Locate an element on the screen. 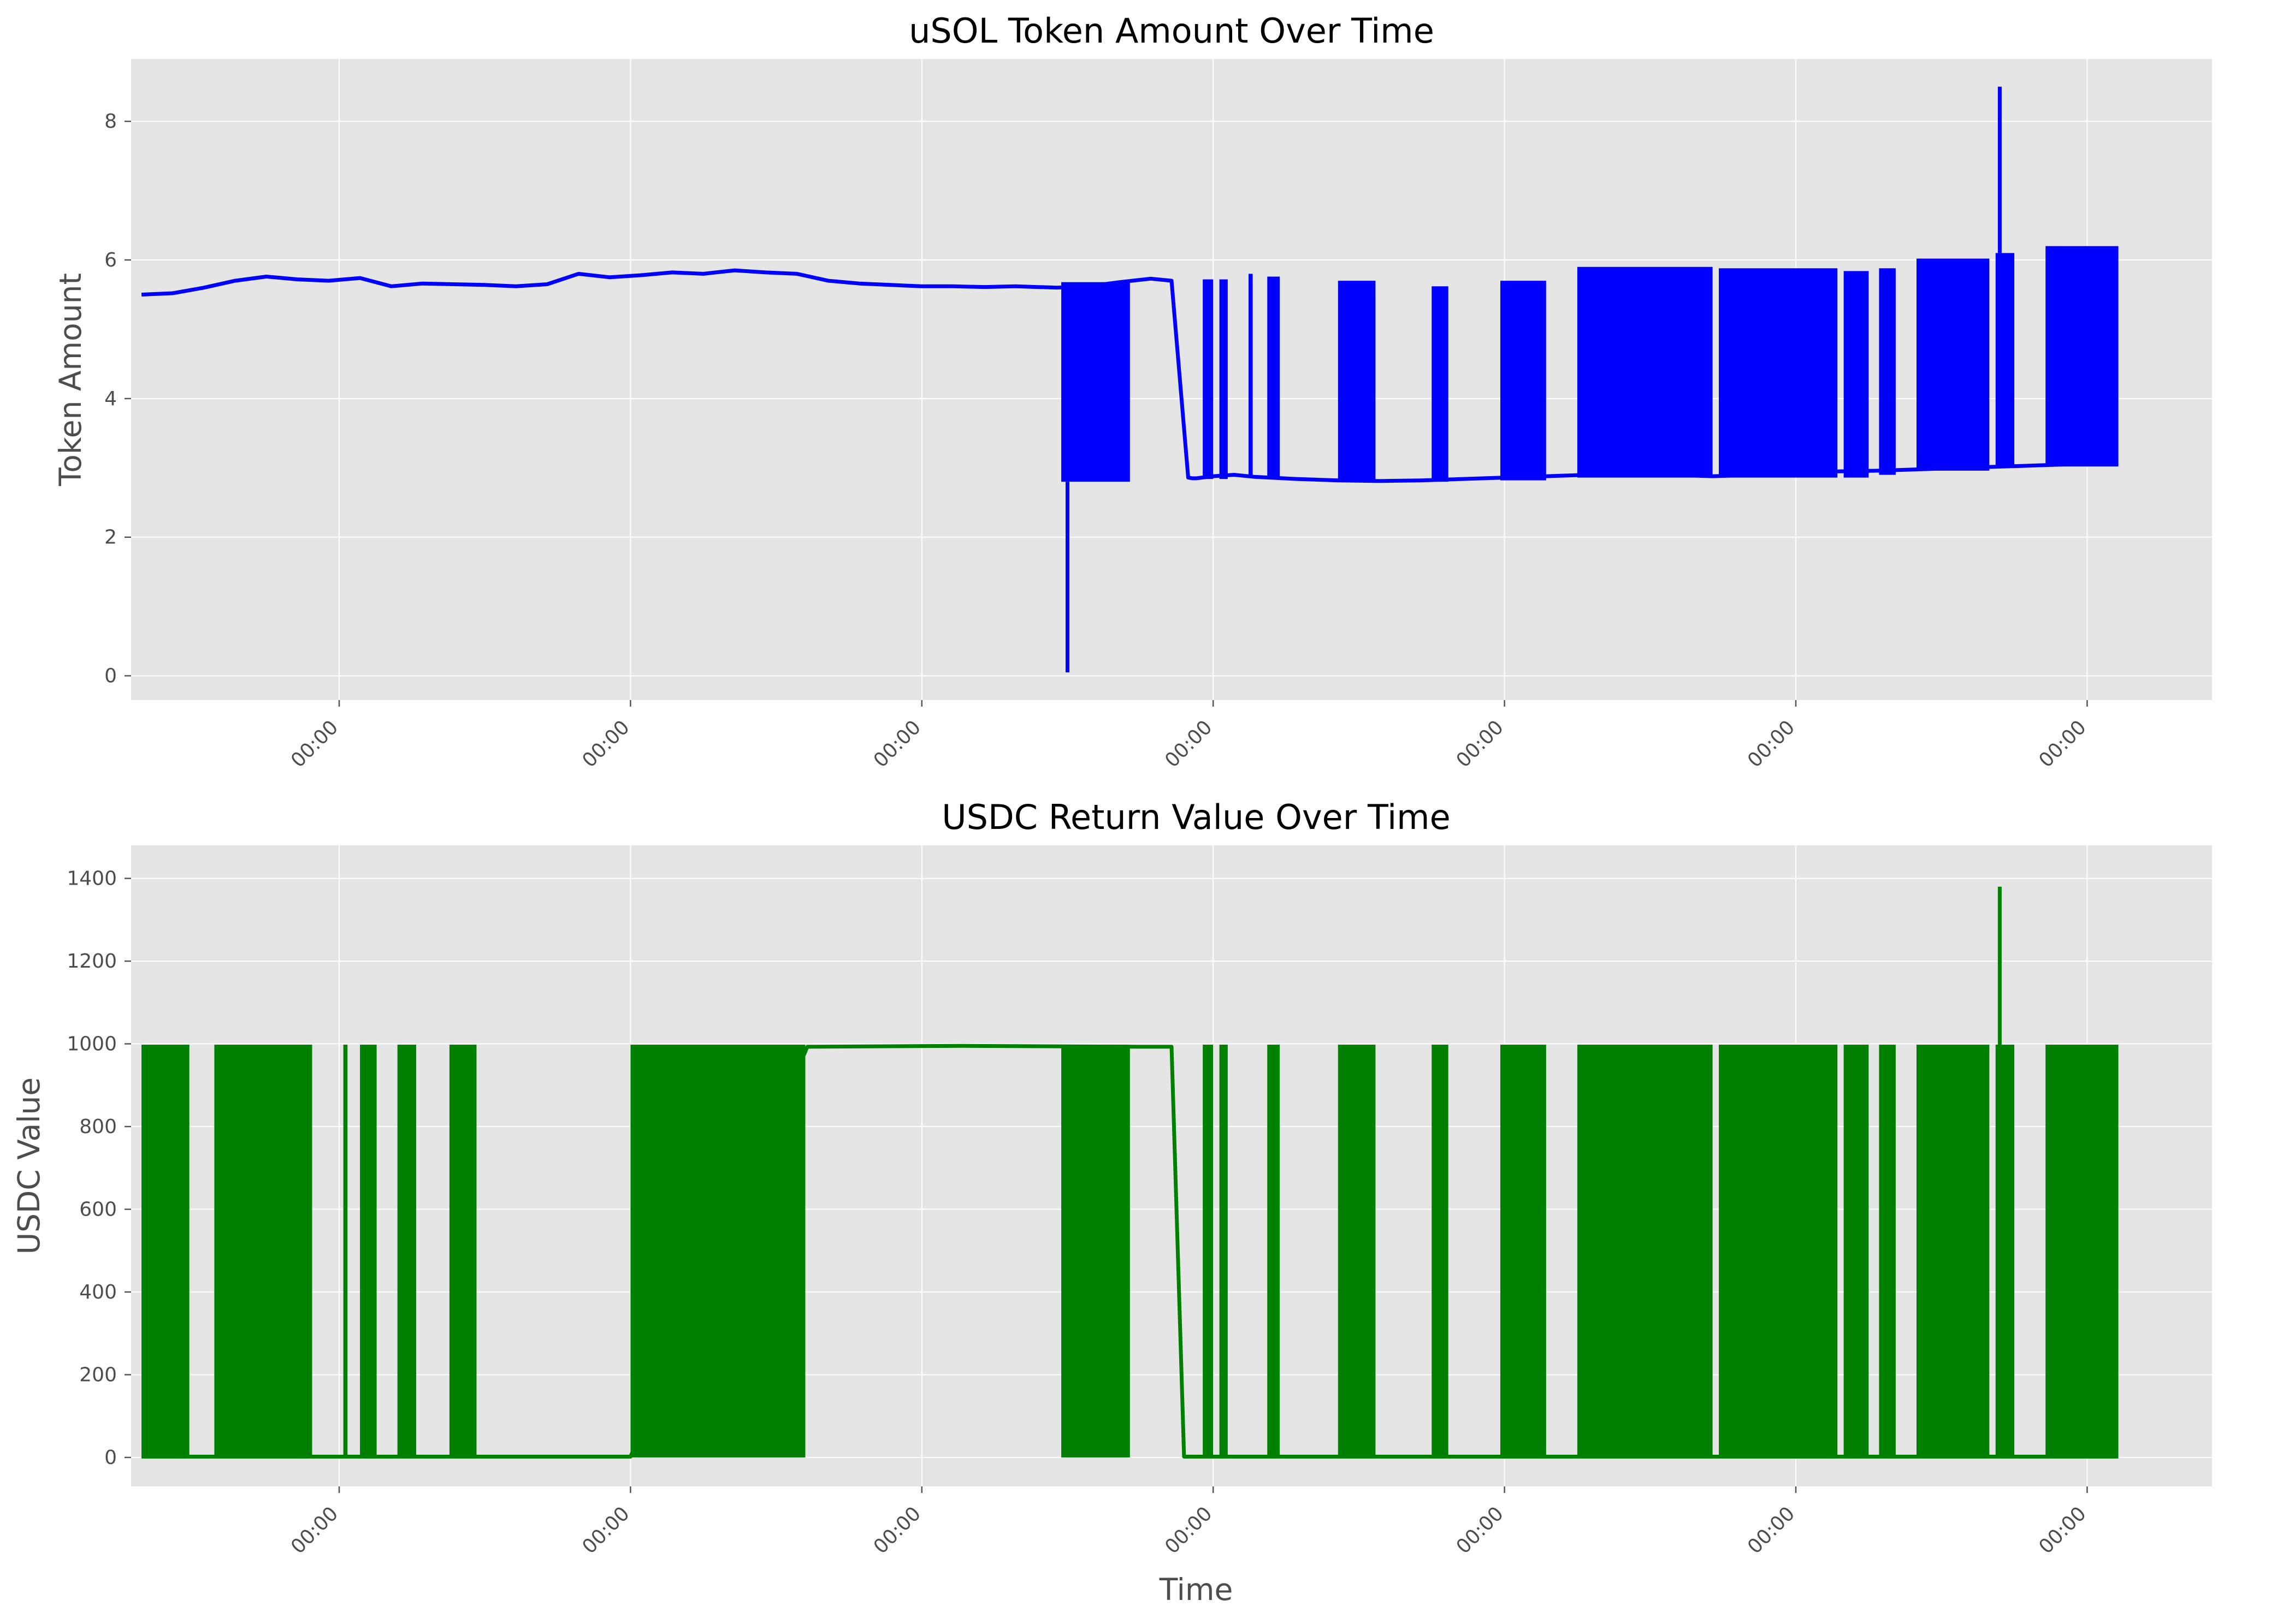 The height and width of the screenshot is (1624, 2277). token-amount-y-axis-label: Token Amount is located at coordinates (70, 380).